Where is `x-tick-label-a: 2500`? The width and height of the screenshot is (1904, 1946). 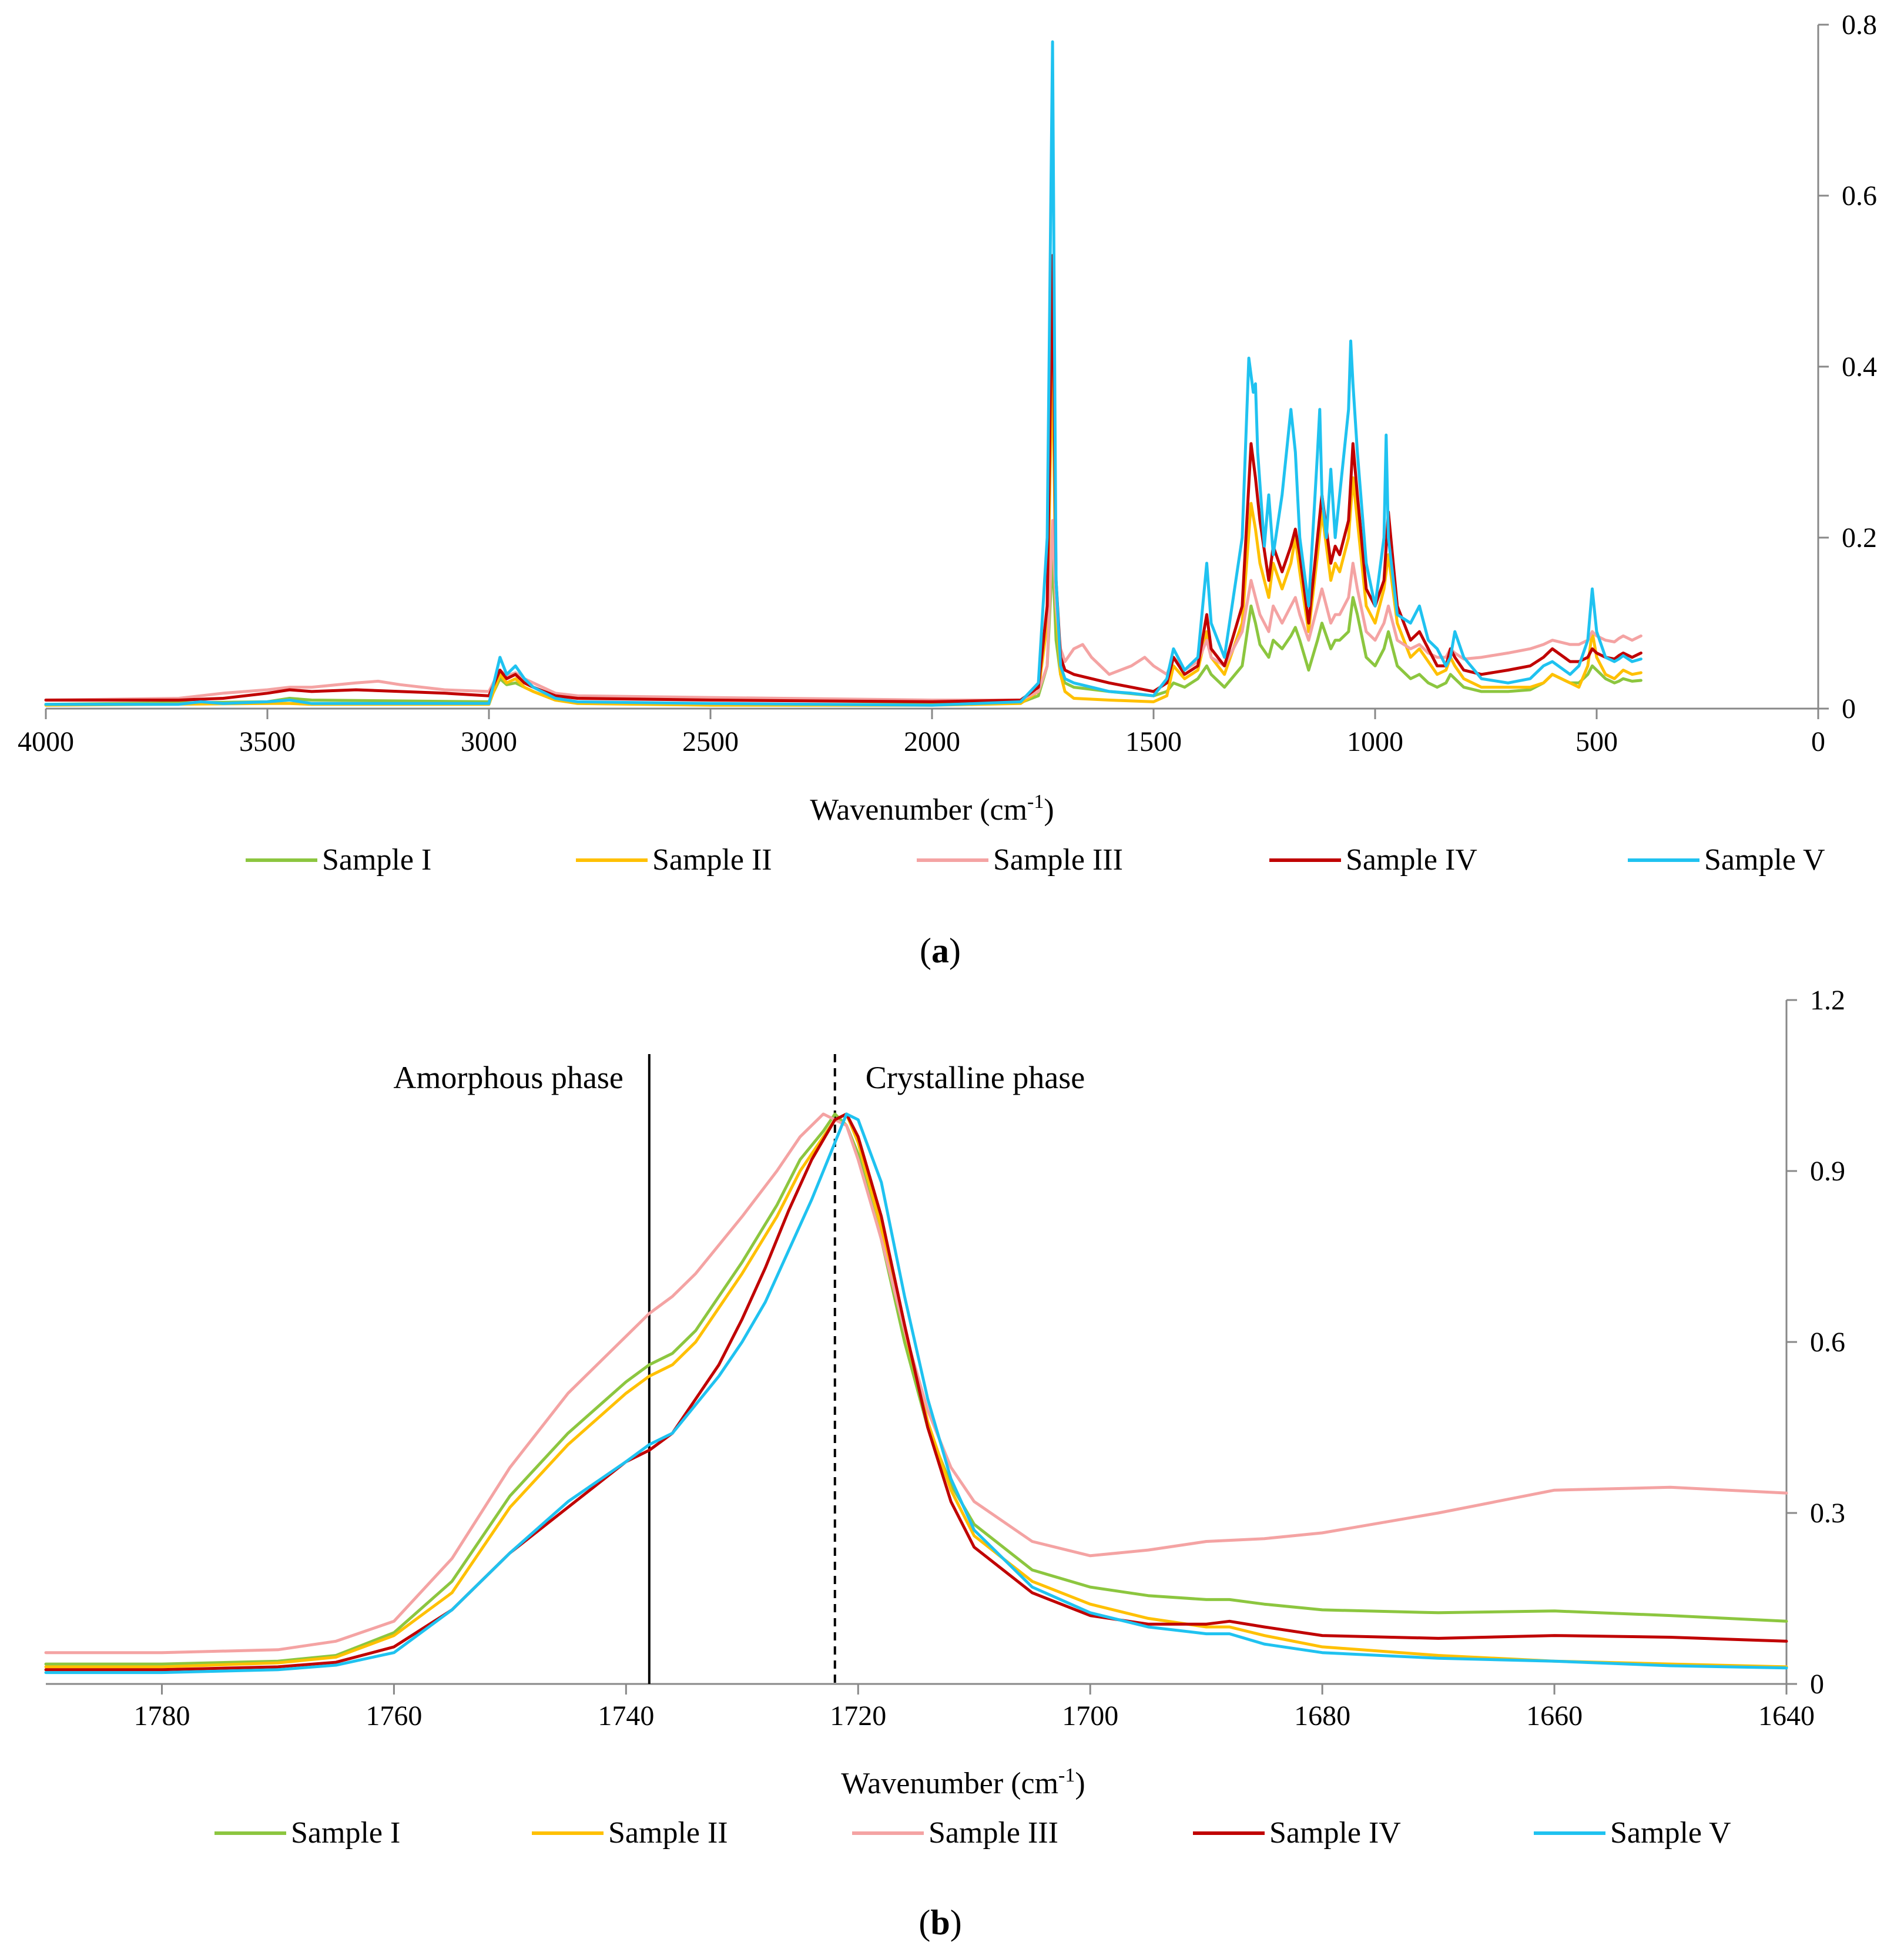
x-tick-label-a: 2500 is located at coordinates (710, 741).